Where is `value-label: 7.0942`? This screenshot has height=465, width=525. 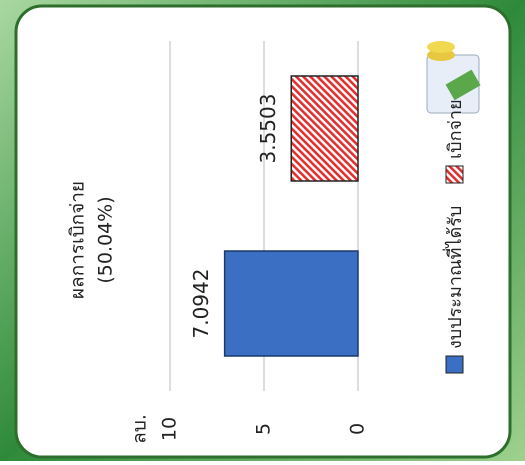
value-label: 7.0942 is located at coordinates (201, 304).